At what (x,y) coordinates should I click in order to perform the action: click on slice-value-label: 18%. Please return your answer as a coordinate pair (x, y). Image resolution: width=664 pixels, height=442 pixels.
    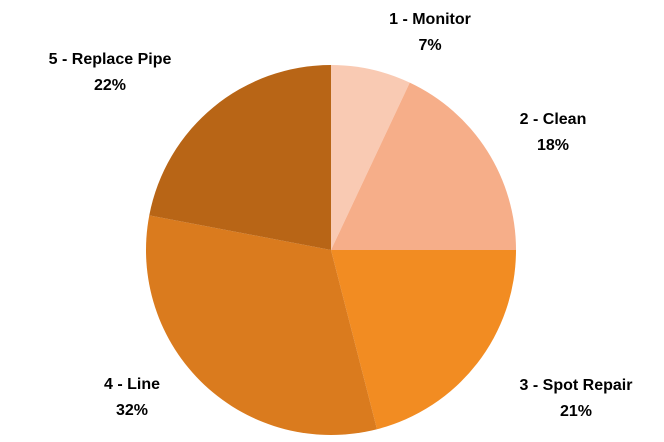
    Looking at the image, I should click on (553, 145).